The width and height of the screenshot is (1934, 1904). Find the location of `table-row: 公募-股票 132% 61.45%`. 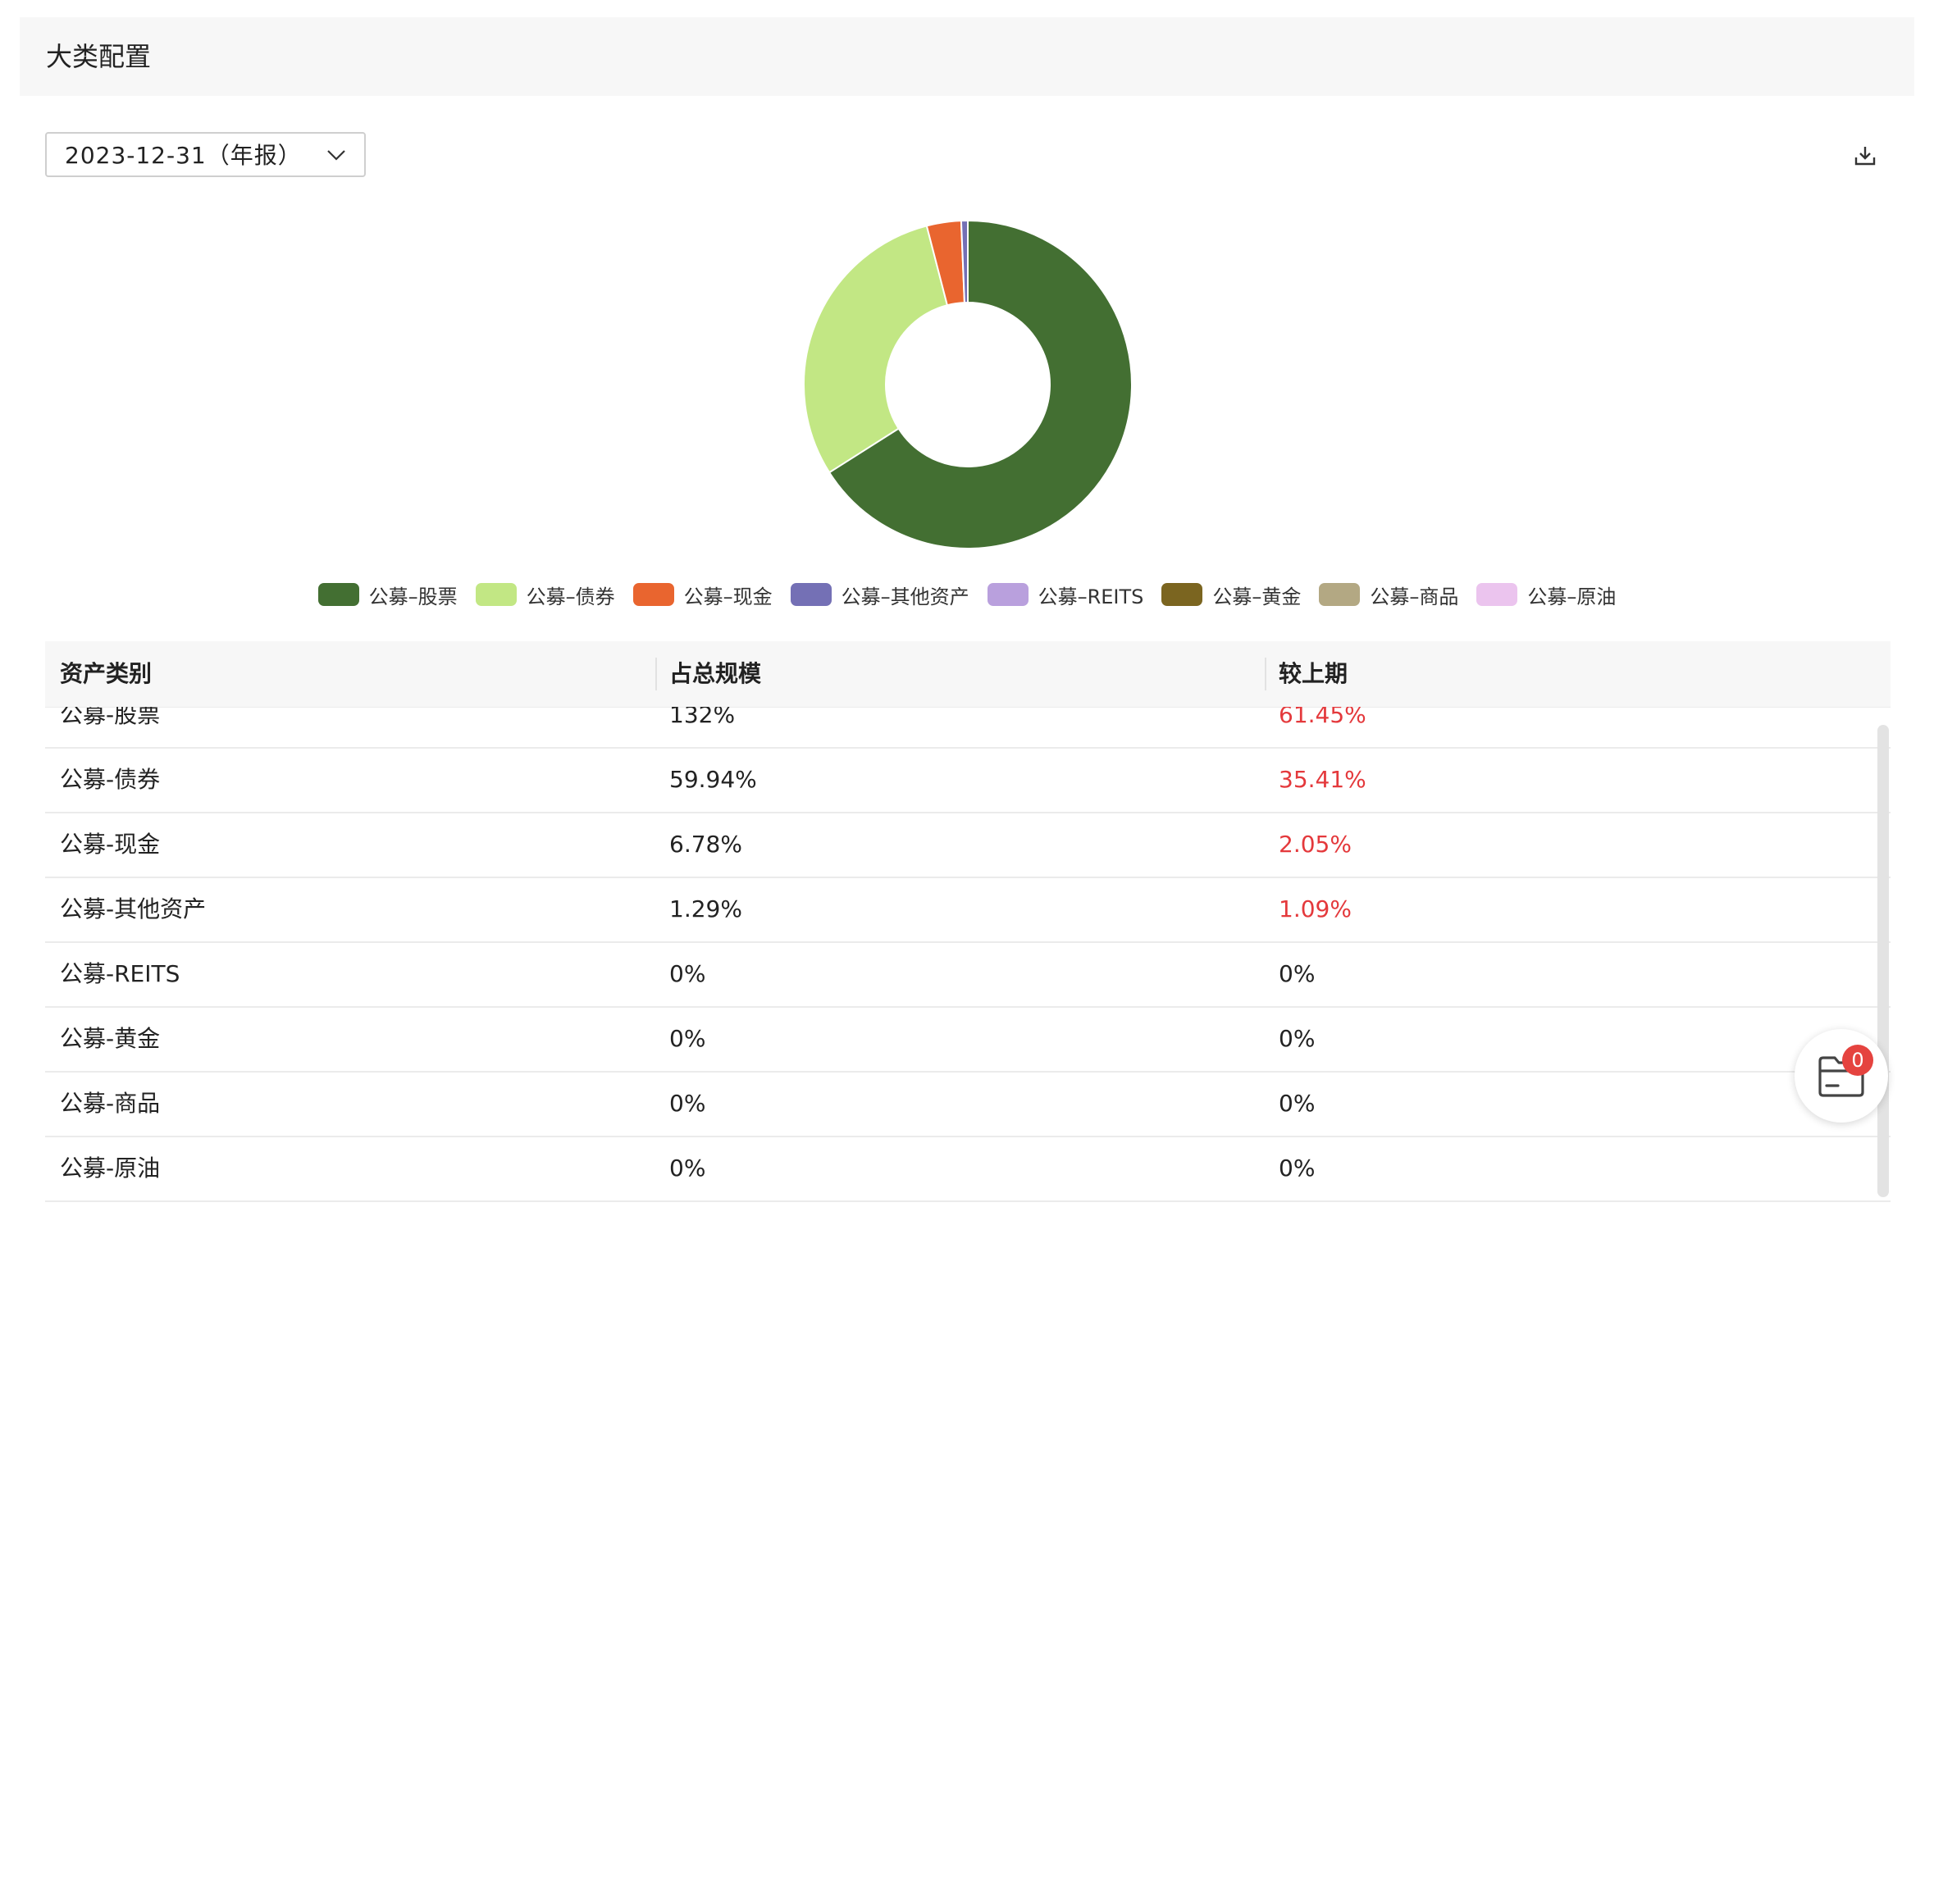

table-row: 公募-股票 132% 61.45% is located at coordinates (968, 728).